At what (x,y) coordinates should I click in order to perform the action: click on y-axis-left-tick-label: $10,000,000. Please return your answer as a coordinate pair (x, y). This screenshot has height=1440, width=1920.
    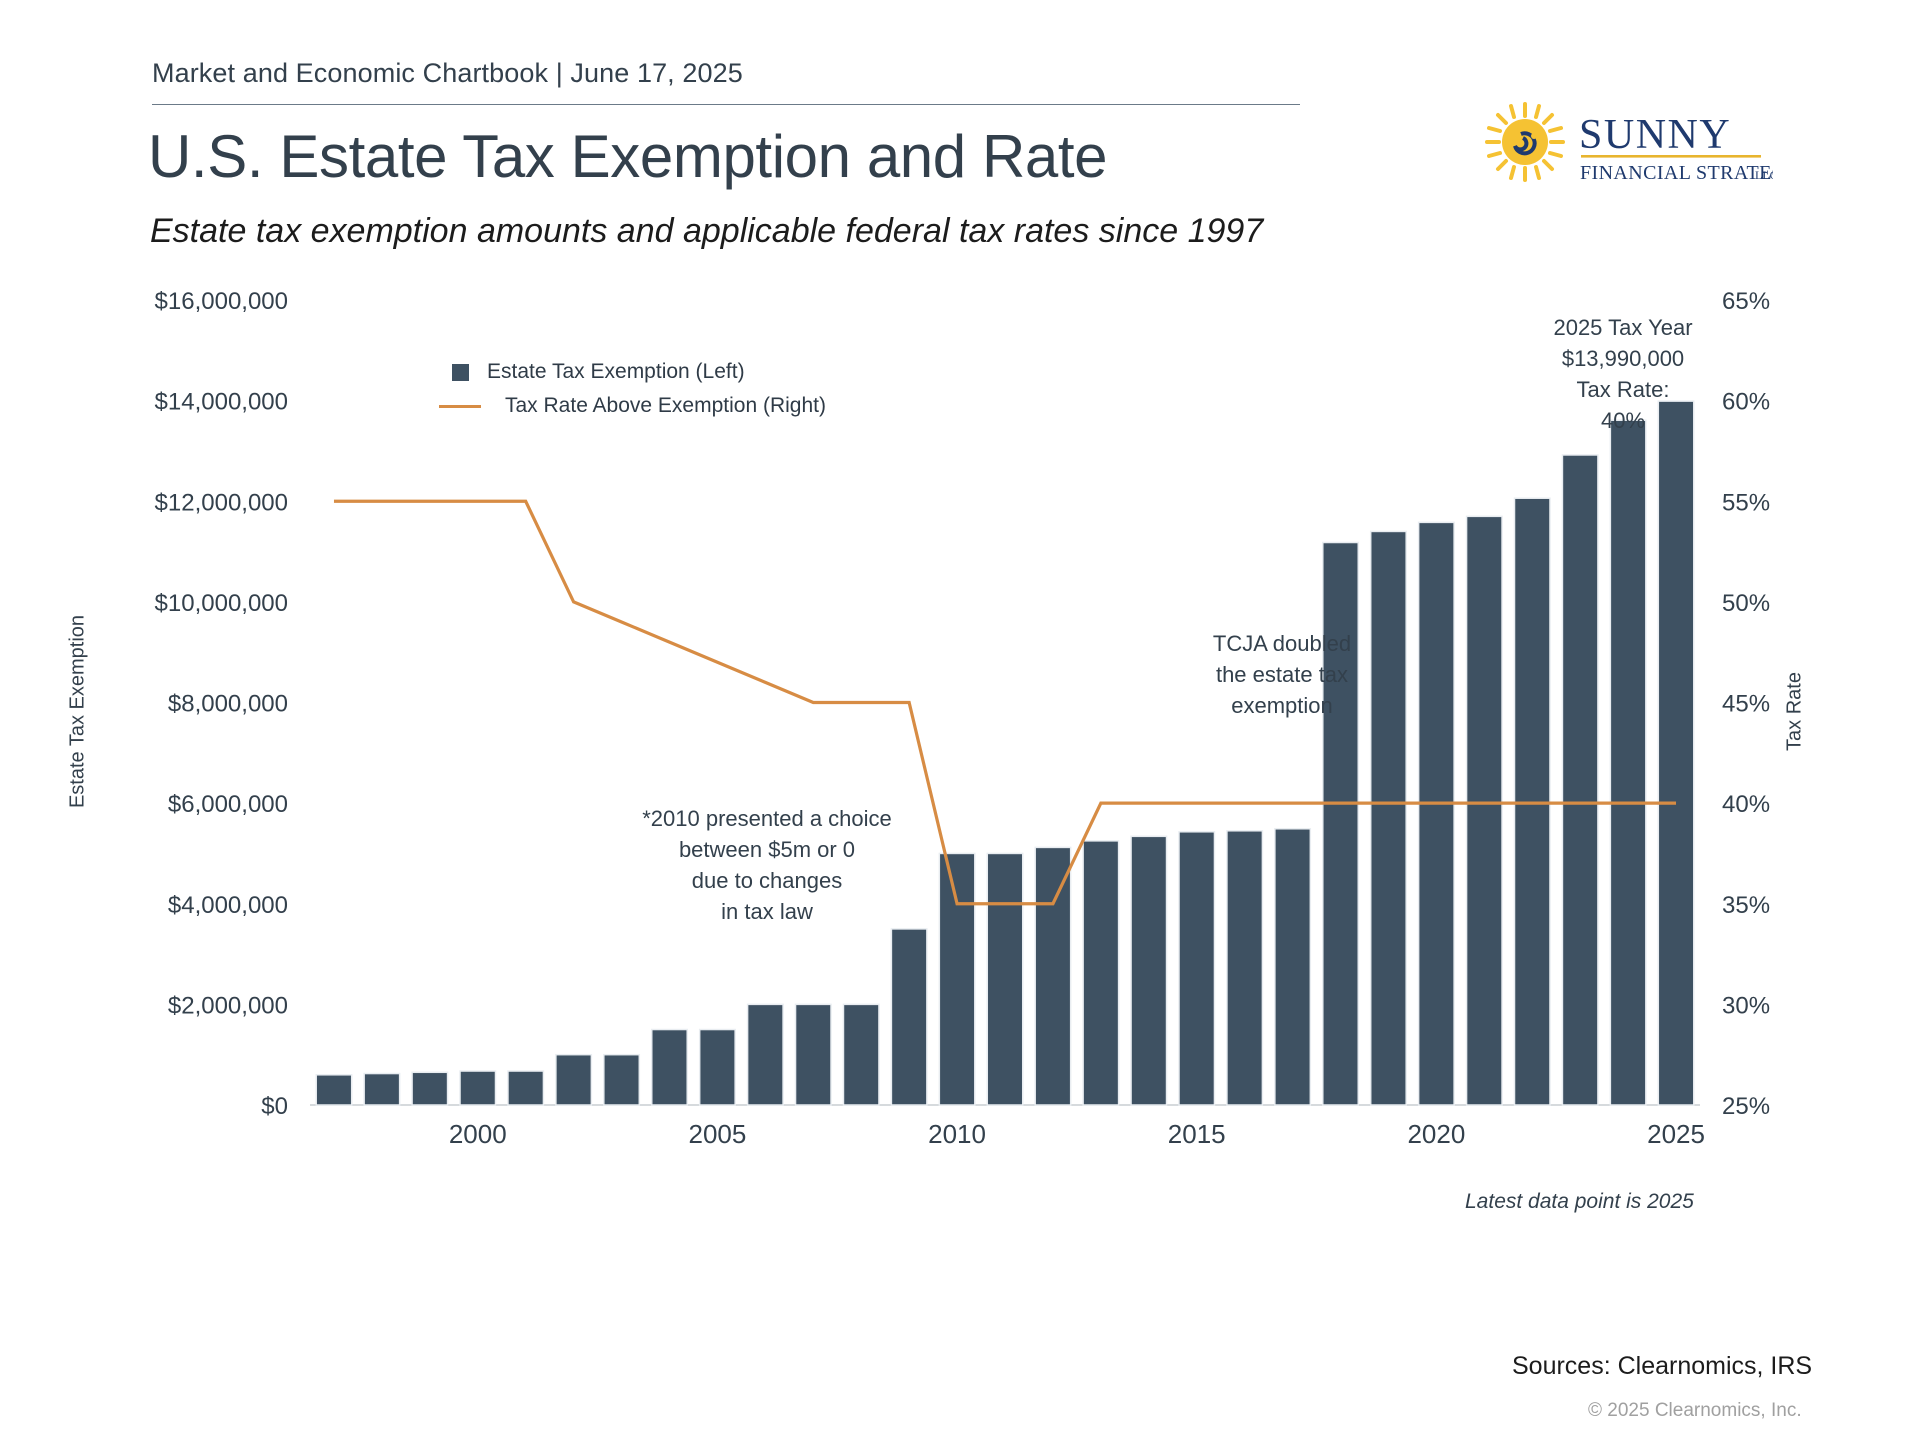
    Looking at the image, I should click on (221, 603).